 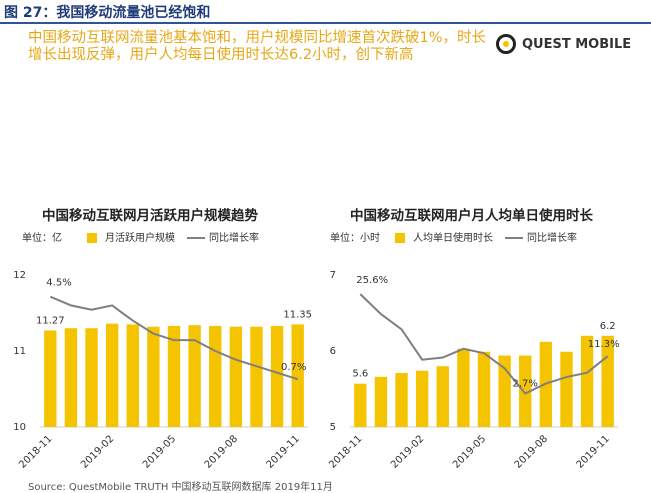 What do you see at coordinates (608, 326) in the screenshot?
I see `data-label: 6.2` at bounding box center [608, 326].